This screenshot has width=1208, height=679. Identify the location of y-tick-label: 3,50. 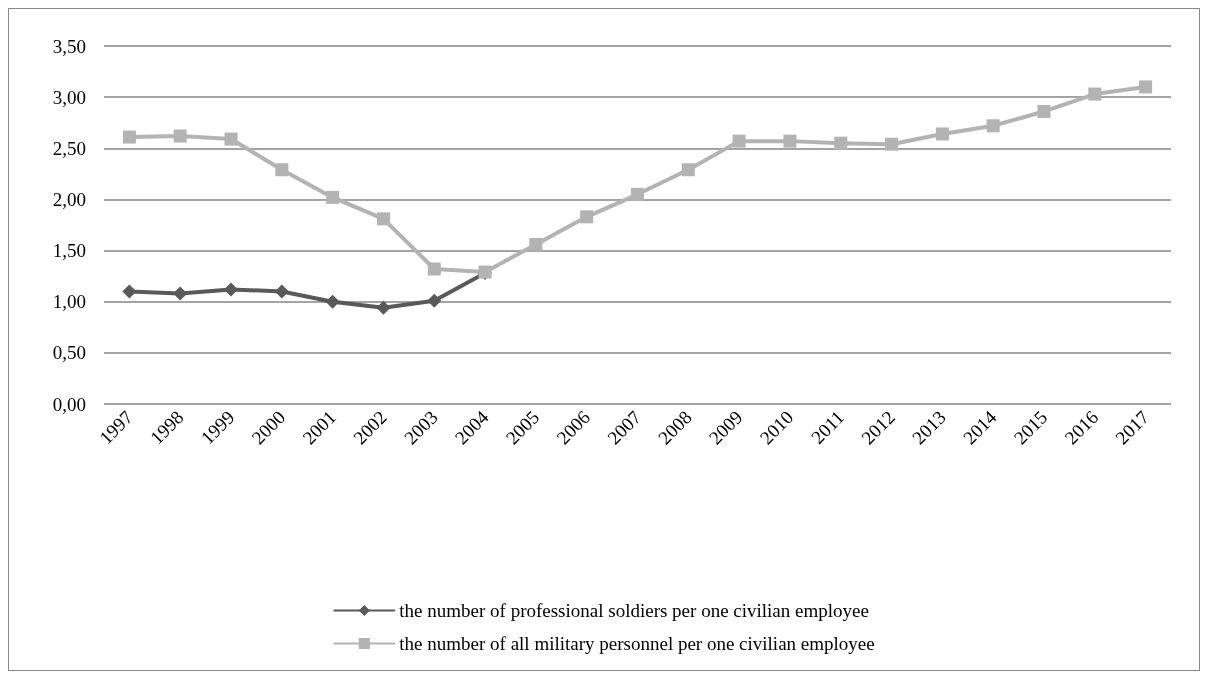
(69, 46).